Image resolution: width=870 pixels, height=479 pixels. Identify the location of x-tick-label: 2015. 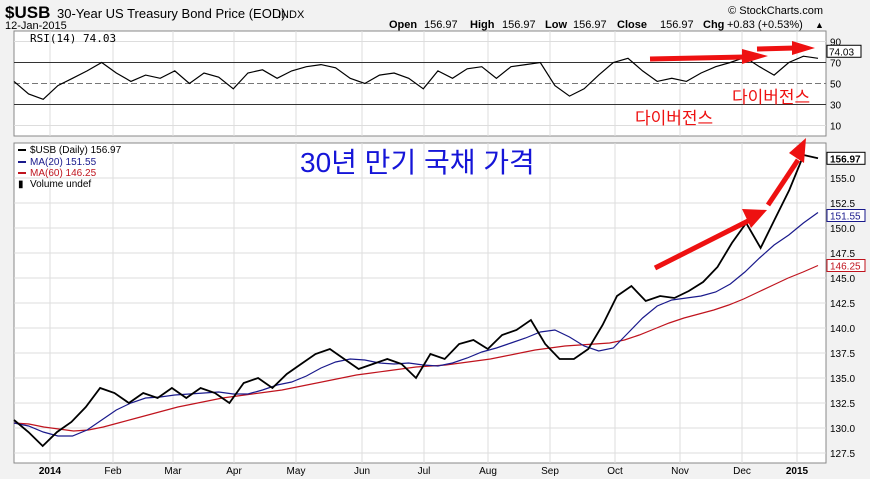
(797, 471).